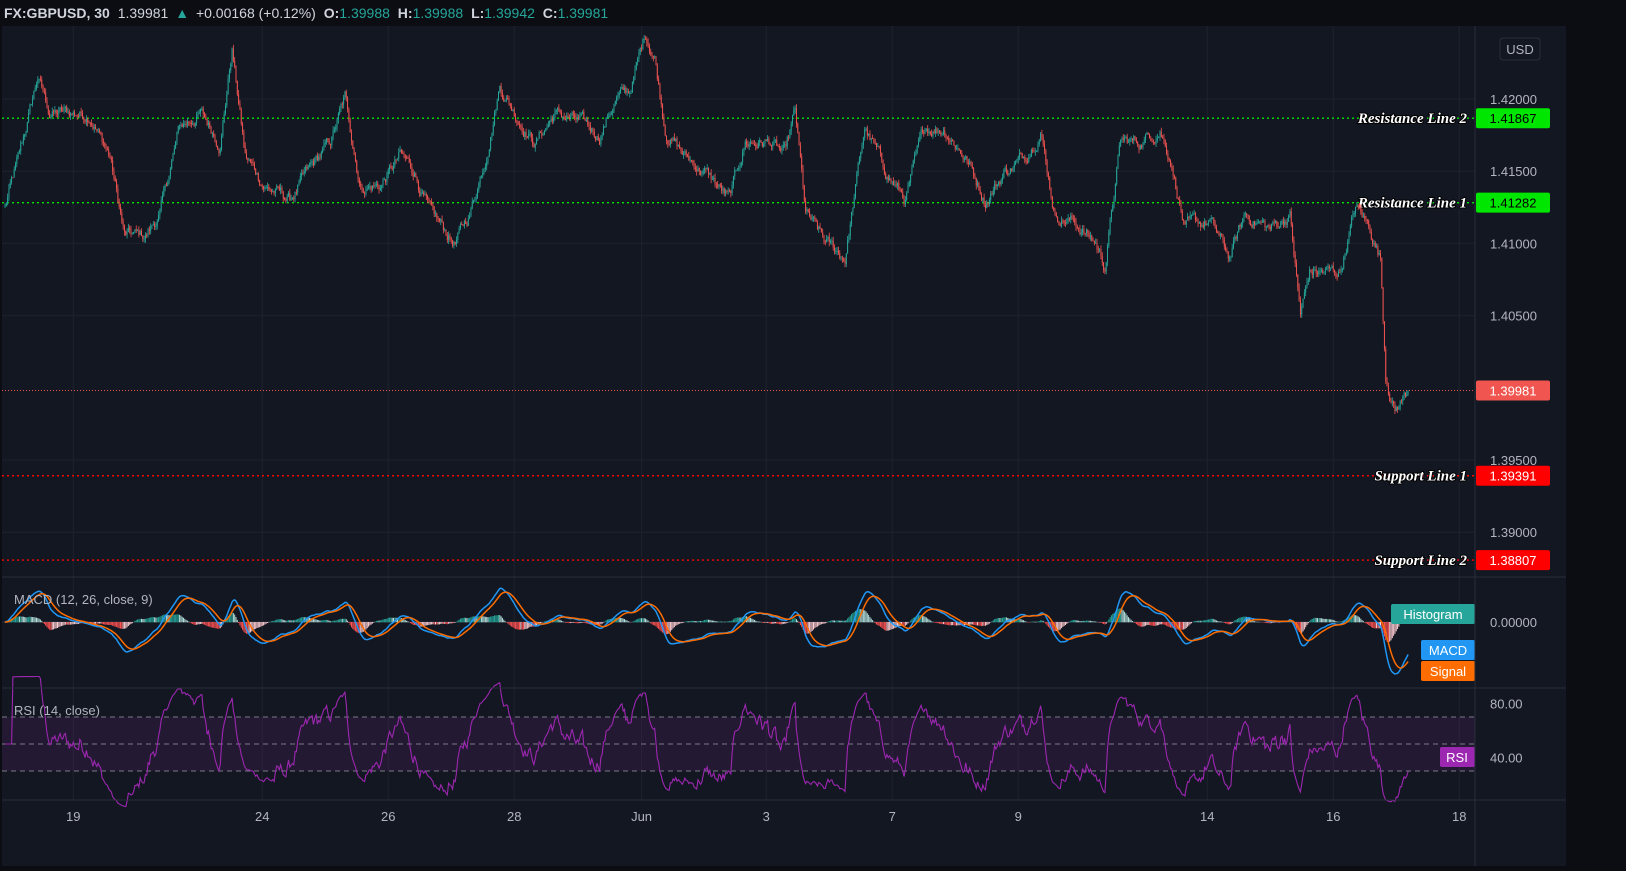 This screenshot has height=871, width=1626. Describe the element at coordinates (1513, 622) in the screenshot. I see `macd-zero-label: 0.00000` at that location.